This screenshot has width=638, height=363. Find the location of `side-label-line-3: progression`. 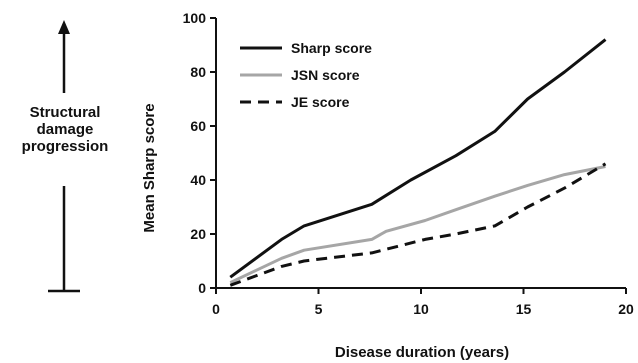

side-label-line-3: progression is located at coordinates (65, 146).